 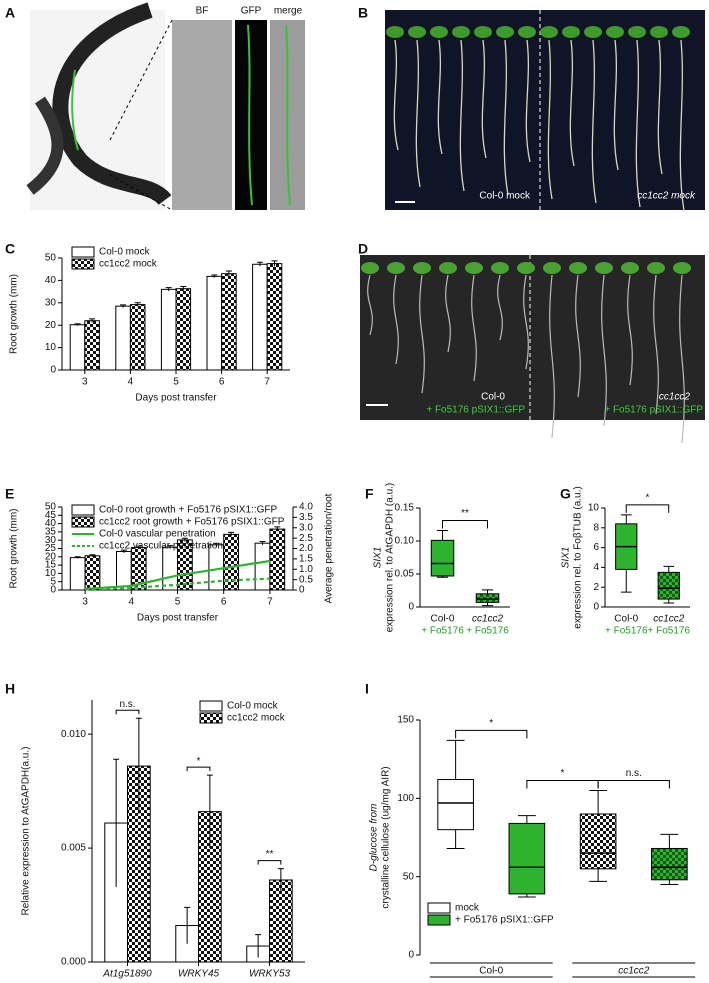 What do you see at coordinates (306, 527) in the screenshot?
I see `y2-tick-label: 3.0` at bounding box center [306, 527].